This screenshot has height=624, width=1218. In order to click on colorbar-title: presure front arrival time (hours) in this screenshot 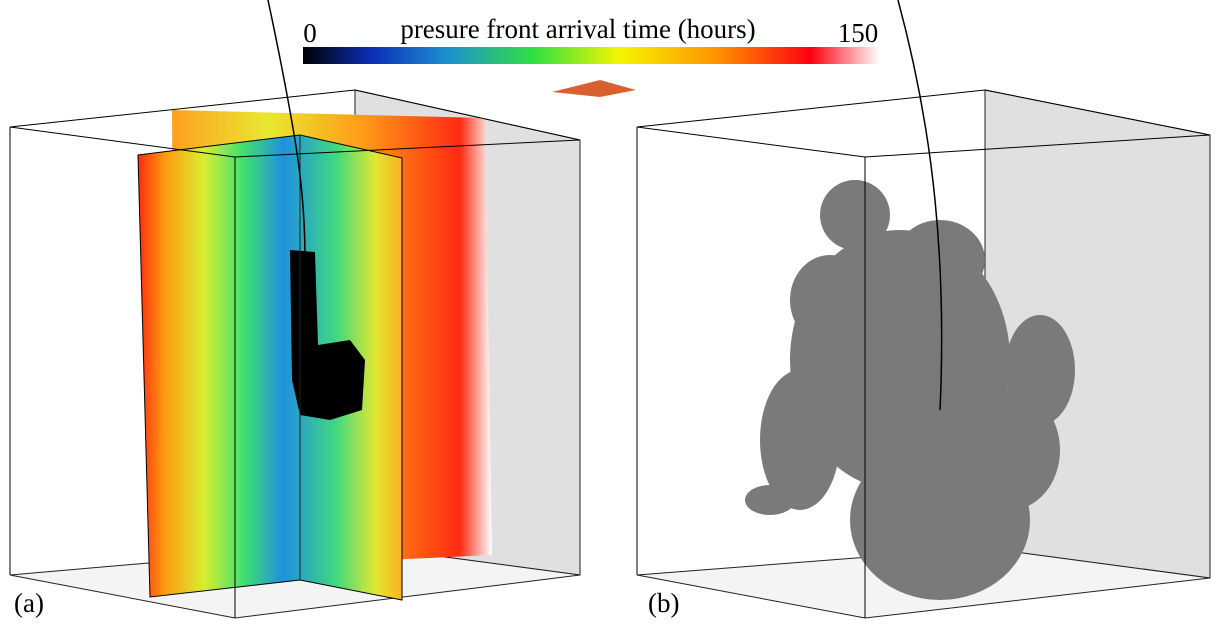, I will do `click(577, 29)`.